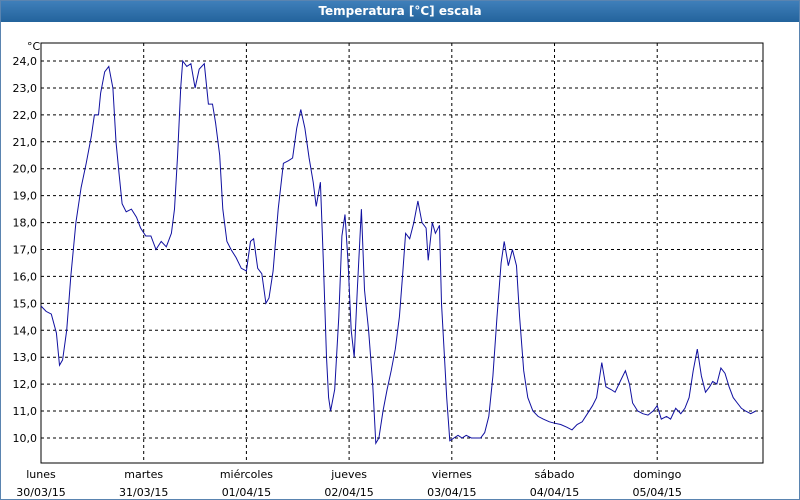 The width and height of the screenshot is (800, 500). What do you see at coordinates (25, 303) in the screenshot?
I see `y-tick-label: 15,0` at bounding box center [25, 303].